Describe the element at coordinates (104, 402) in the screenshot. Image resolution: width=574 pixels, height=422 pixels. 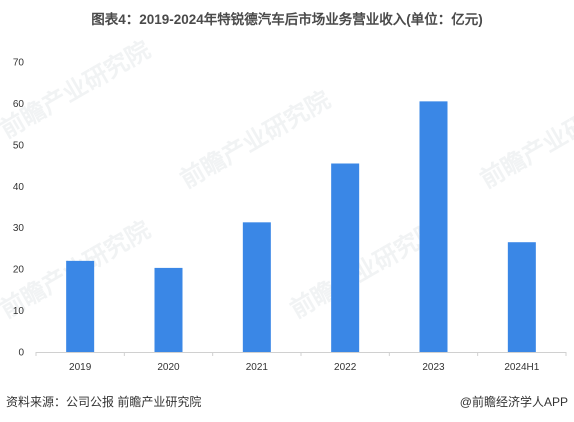
I see `source-note: 资料来源：公司公报 前瞻产业研究院` at that location.